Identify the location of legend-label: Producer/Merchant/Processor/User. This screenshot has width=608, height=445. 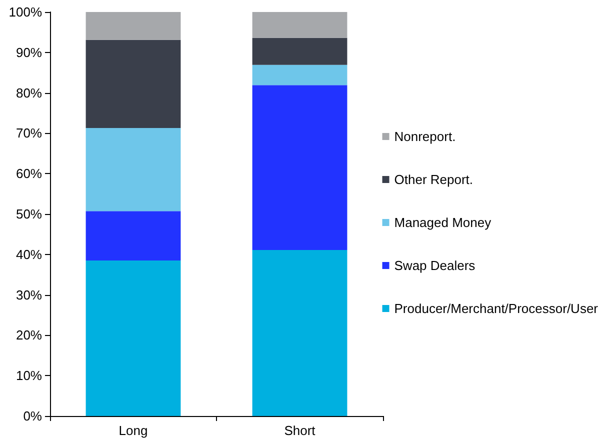
(496, 308).